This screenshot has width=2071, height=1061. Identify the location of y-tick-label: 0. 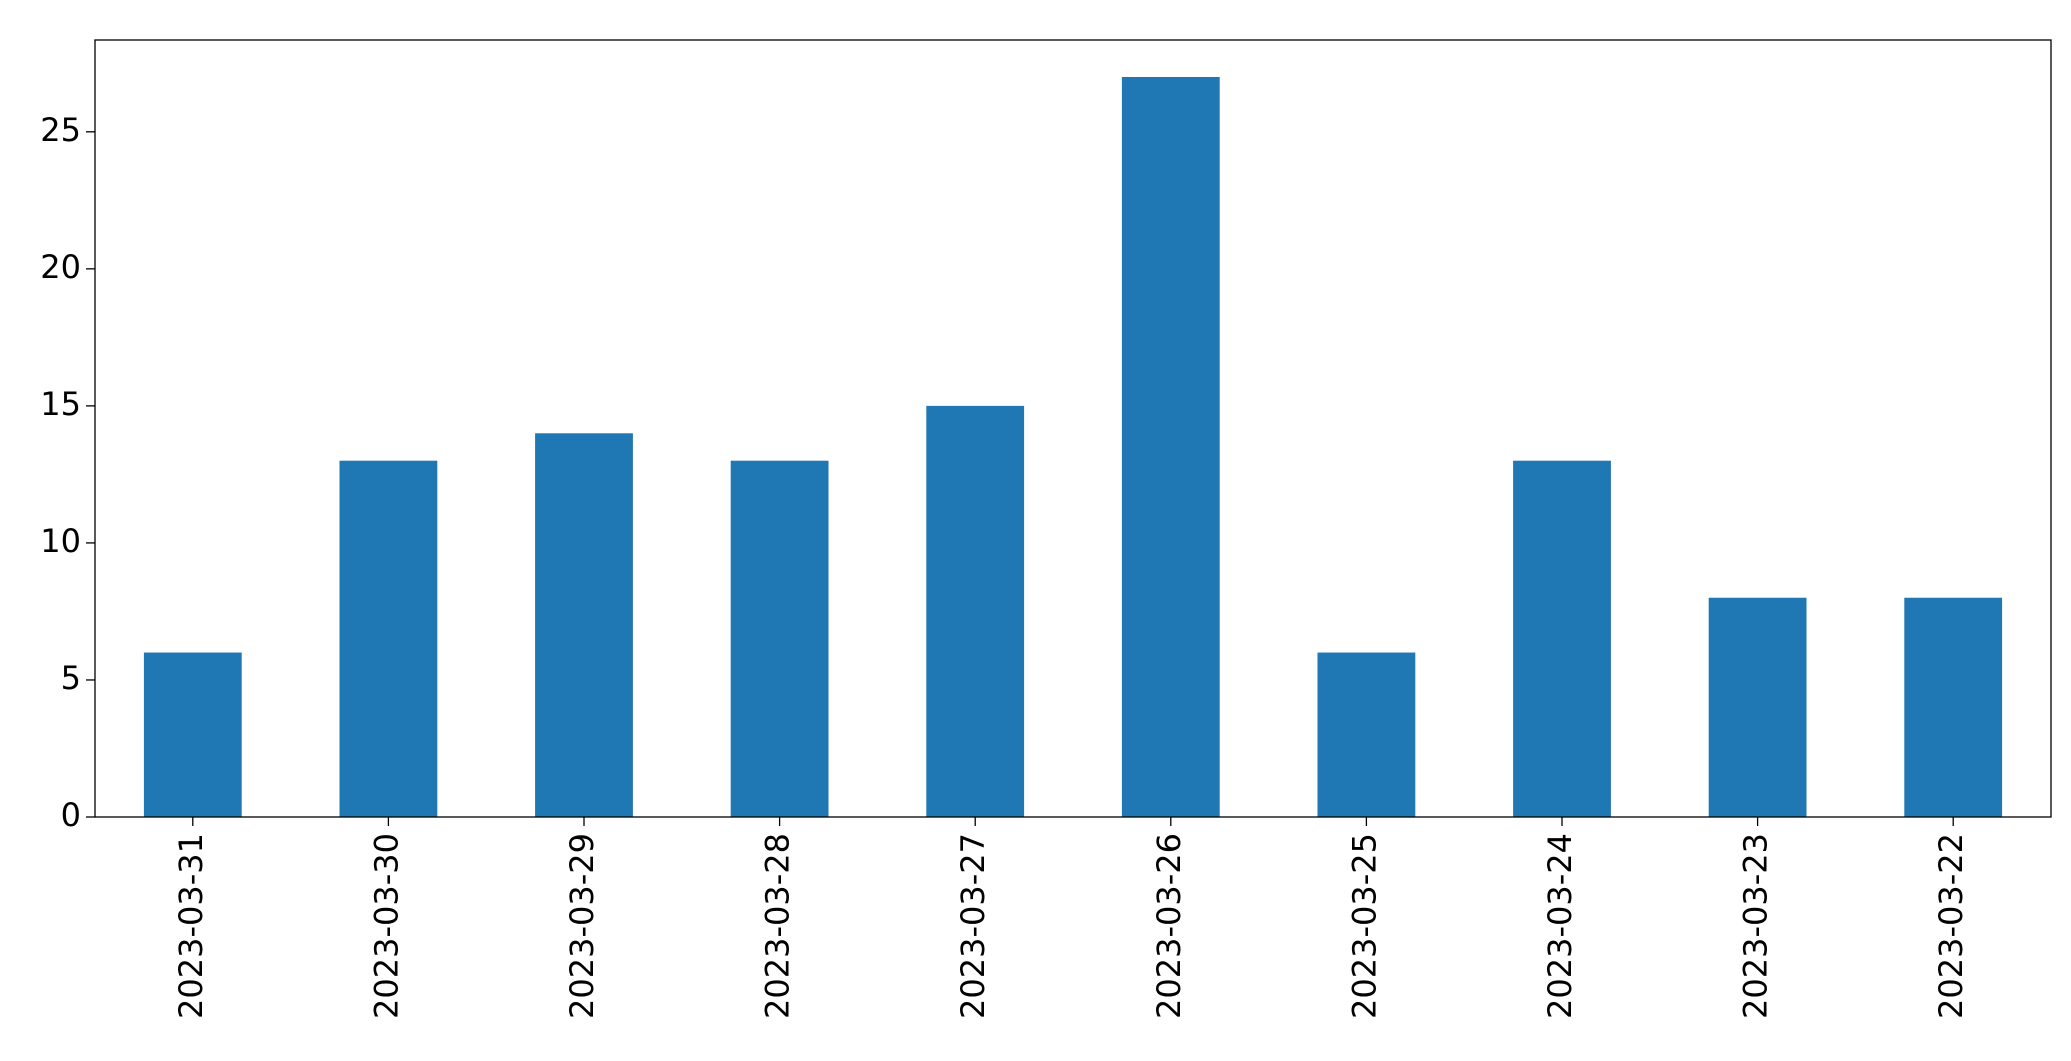
(71, 815).